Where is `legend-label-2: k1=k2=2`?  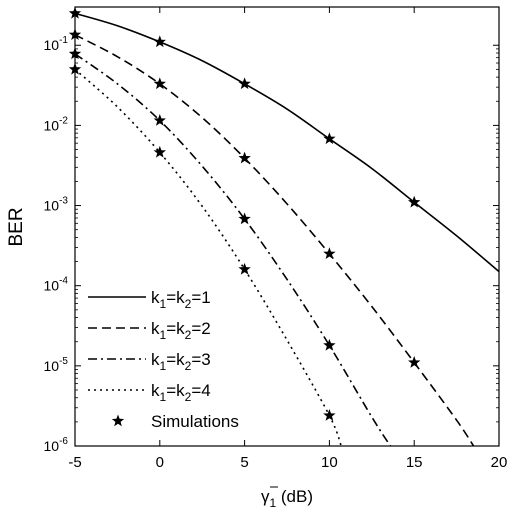
legend-label-2: k1=k2=2 is located at coordinates (181, 330).